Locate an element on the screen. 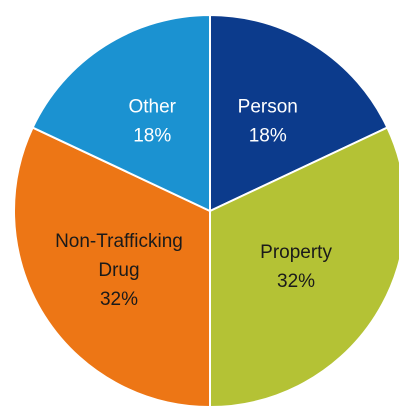  property-percent-label: 32% is located at coordinates (296, 281).